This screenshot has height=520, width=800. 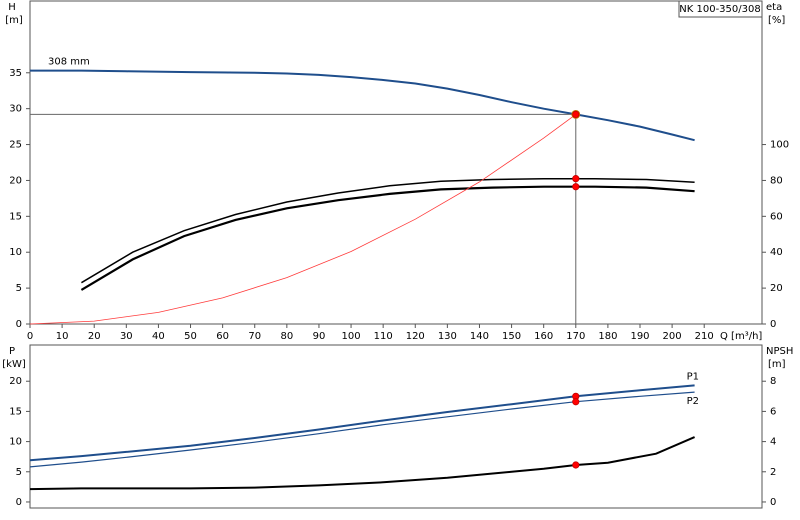 I want to click on x-tick-label: 100, so click(x=351, y=336).